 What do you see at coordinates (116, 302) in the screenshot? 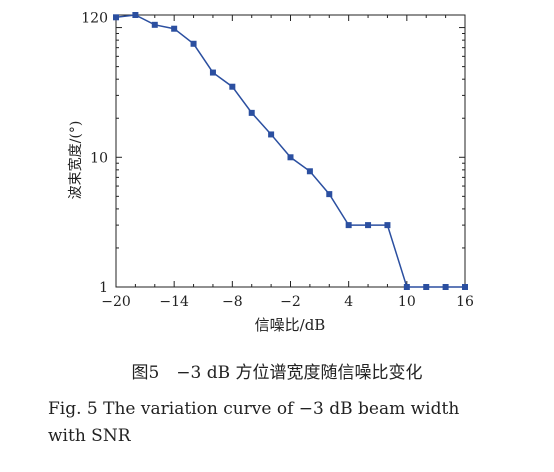
I see `x-tick-label: −20` at bounding box center [116, 302].